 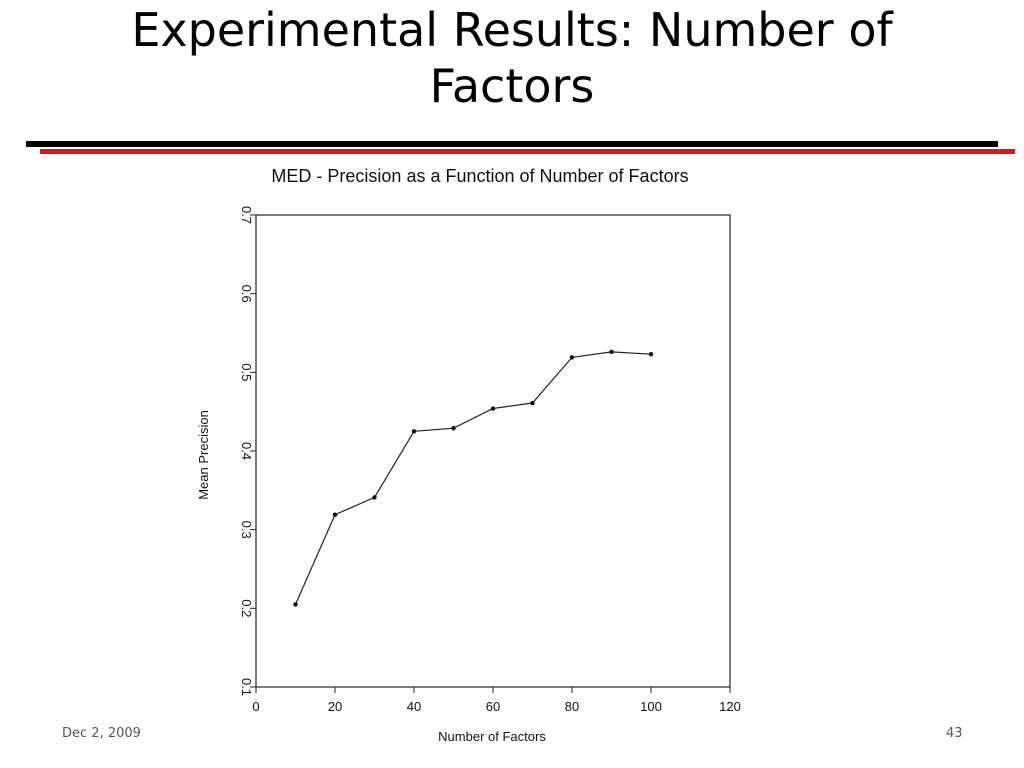 I want to click on series-layer, so click(x=473, y=478).